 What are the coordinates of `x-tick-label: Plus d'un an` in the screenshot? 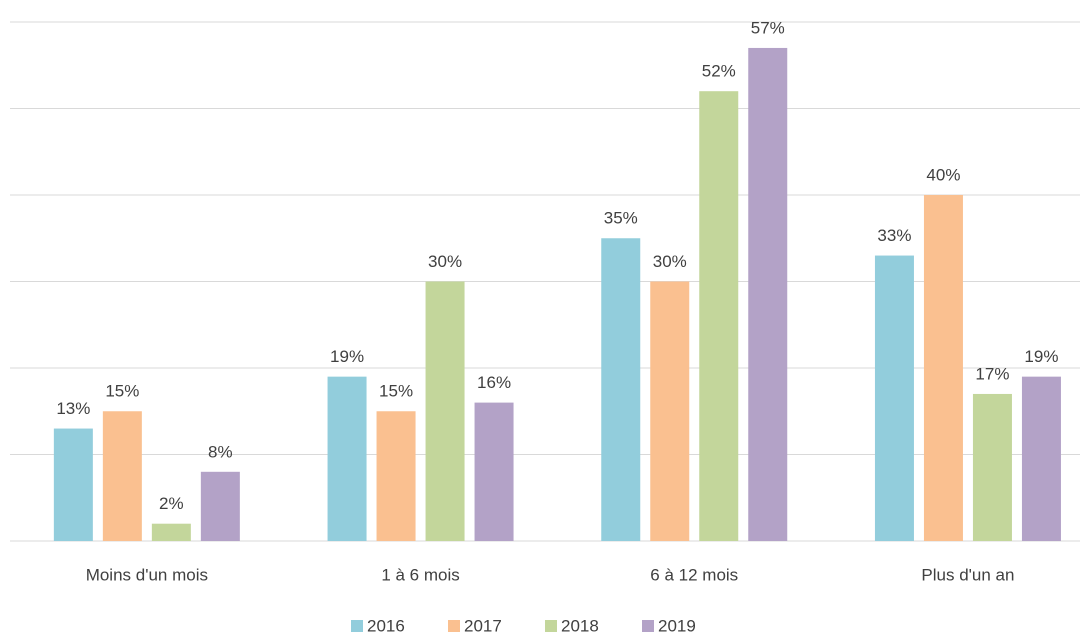 It's located at (967, 574).